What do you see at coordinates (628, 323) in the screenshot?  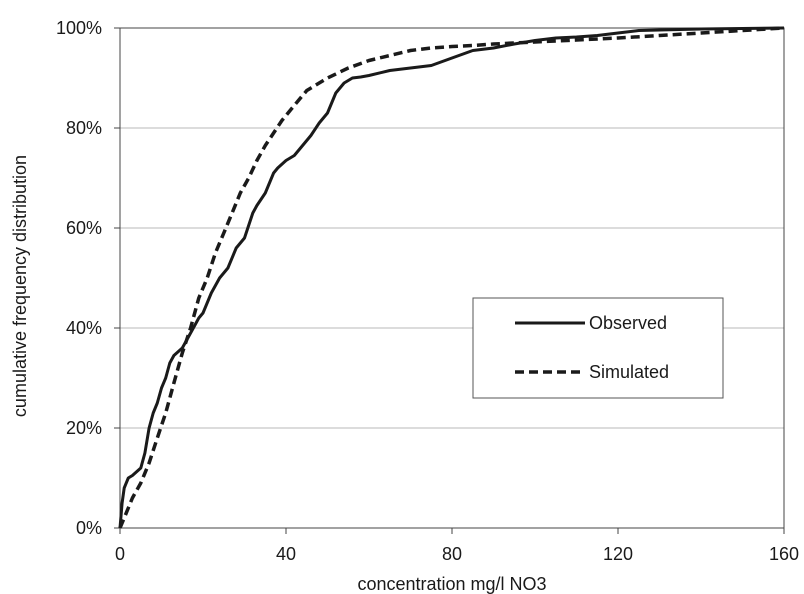 I see `legend-label-observed: Observed` at bounding box center [628, 323].